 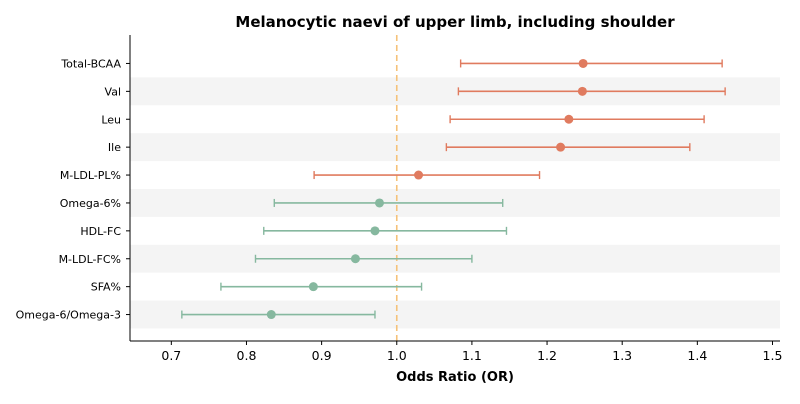 I want to click on x-tick-label: 1.2, so click(x=547, y=355).